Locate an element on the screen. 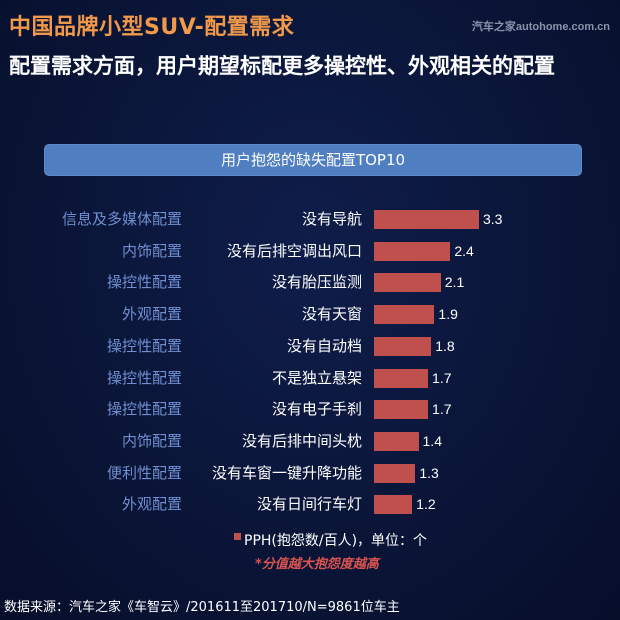  value-label: 2.1 is located at coordinates (454, 282).